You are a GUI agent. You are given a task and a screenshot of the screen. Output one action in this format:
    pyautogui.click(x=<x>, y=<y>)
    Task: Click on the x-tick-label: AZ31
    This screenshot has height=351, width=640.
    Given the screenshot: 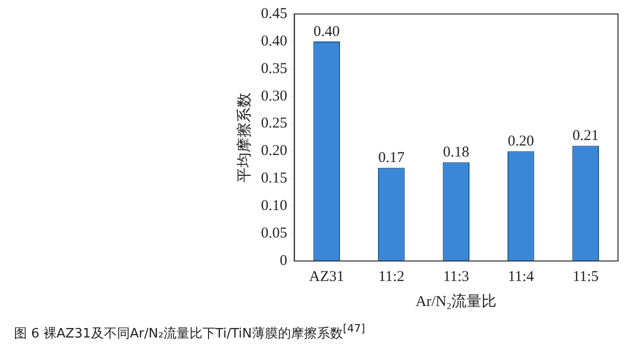 What is the action you would take?
    pyautogui.click(x=326, y=276)
    